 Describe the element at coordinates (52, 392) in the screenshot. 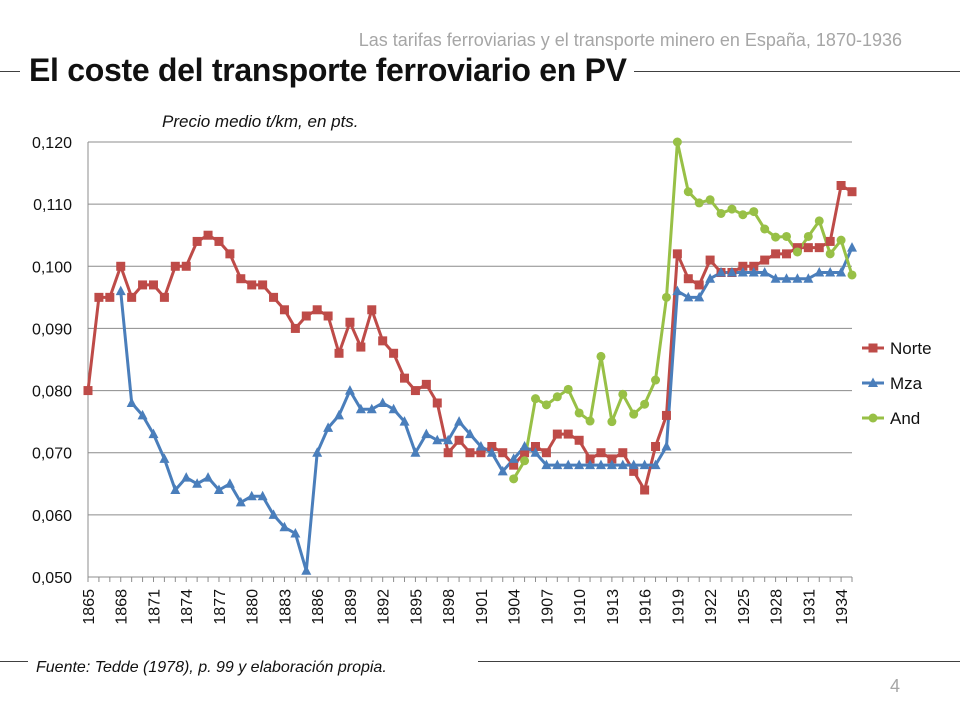

I see `y-tick-label: 0,080` at that location.